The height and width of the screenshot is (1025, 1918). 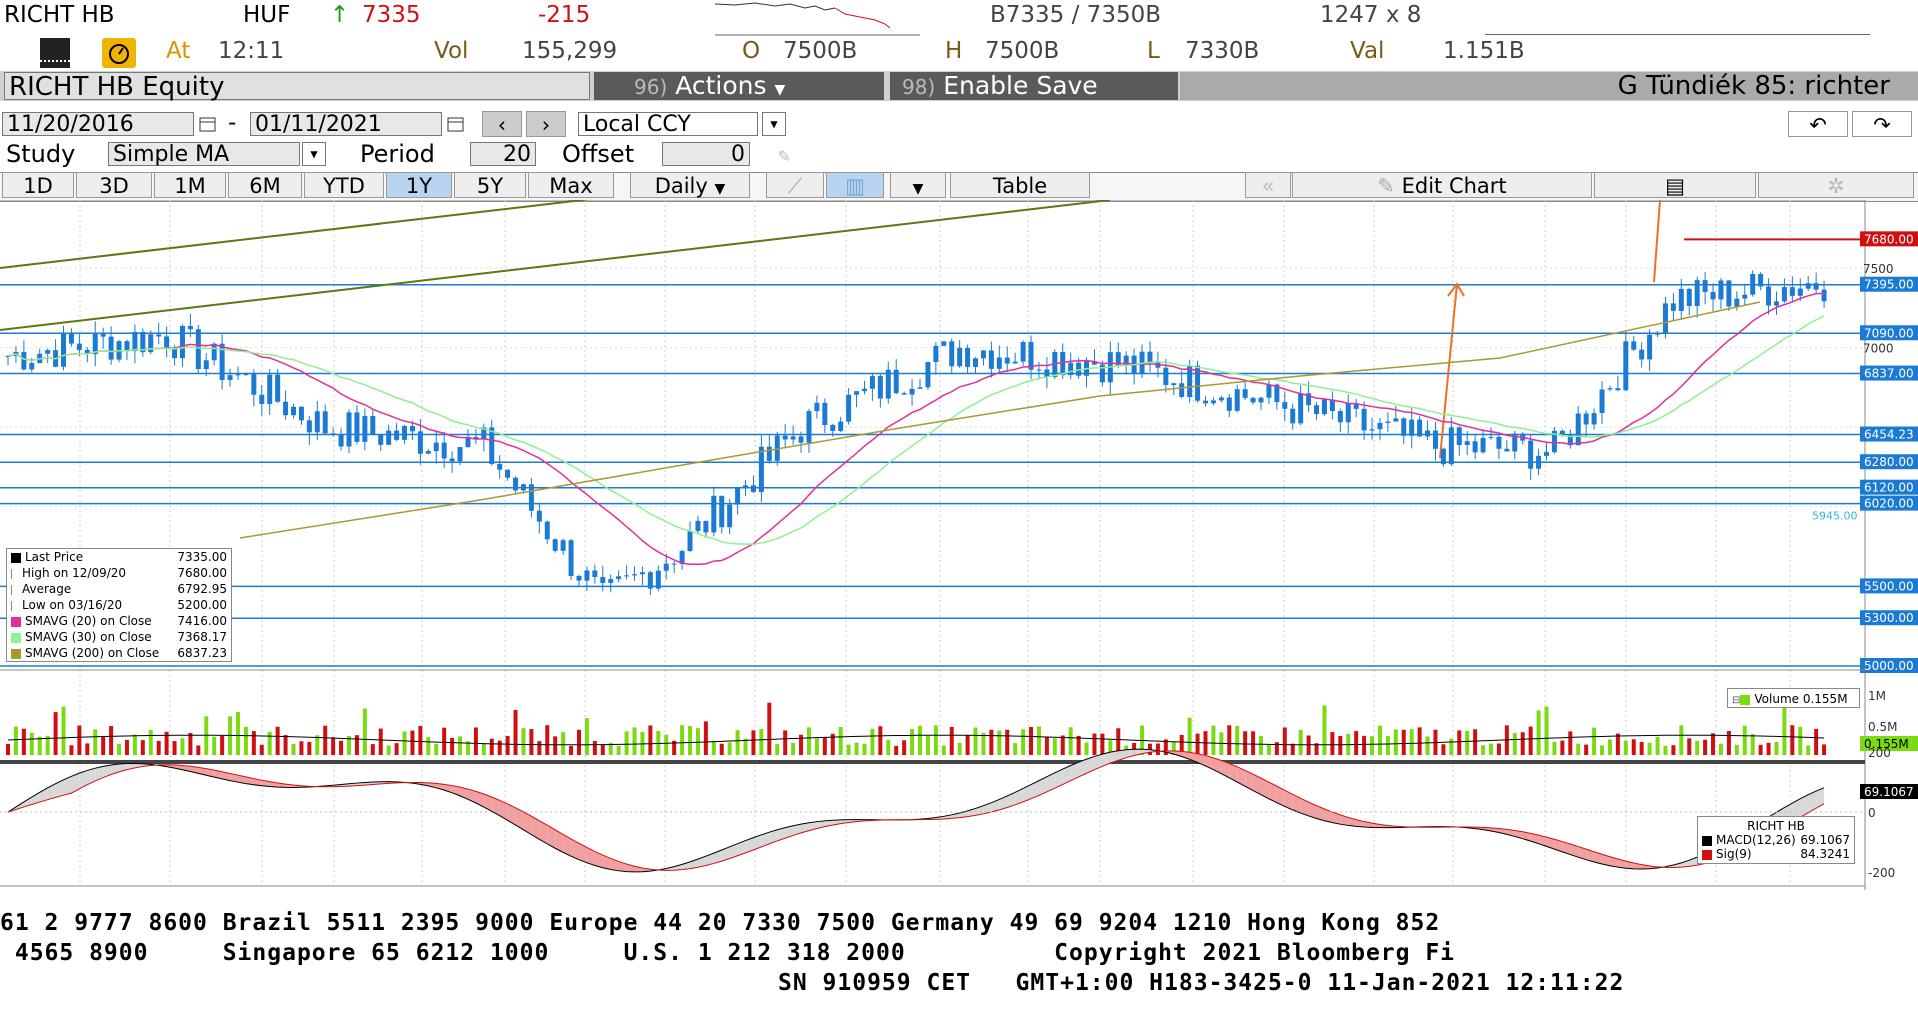 What do you see at coordinates (1889, 333) in the screenshot?
I see `price-tag` at bounding box center [1889, 333].